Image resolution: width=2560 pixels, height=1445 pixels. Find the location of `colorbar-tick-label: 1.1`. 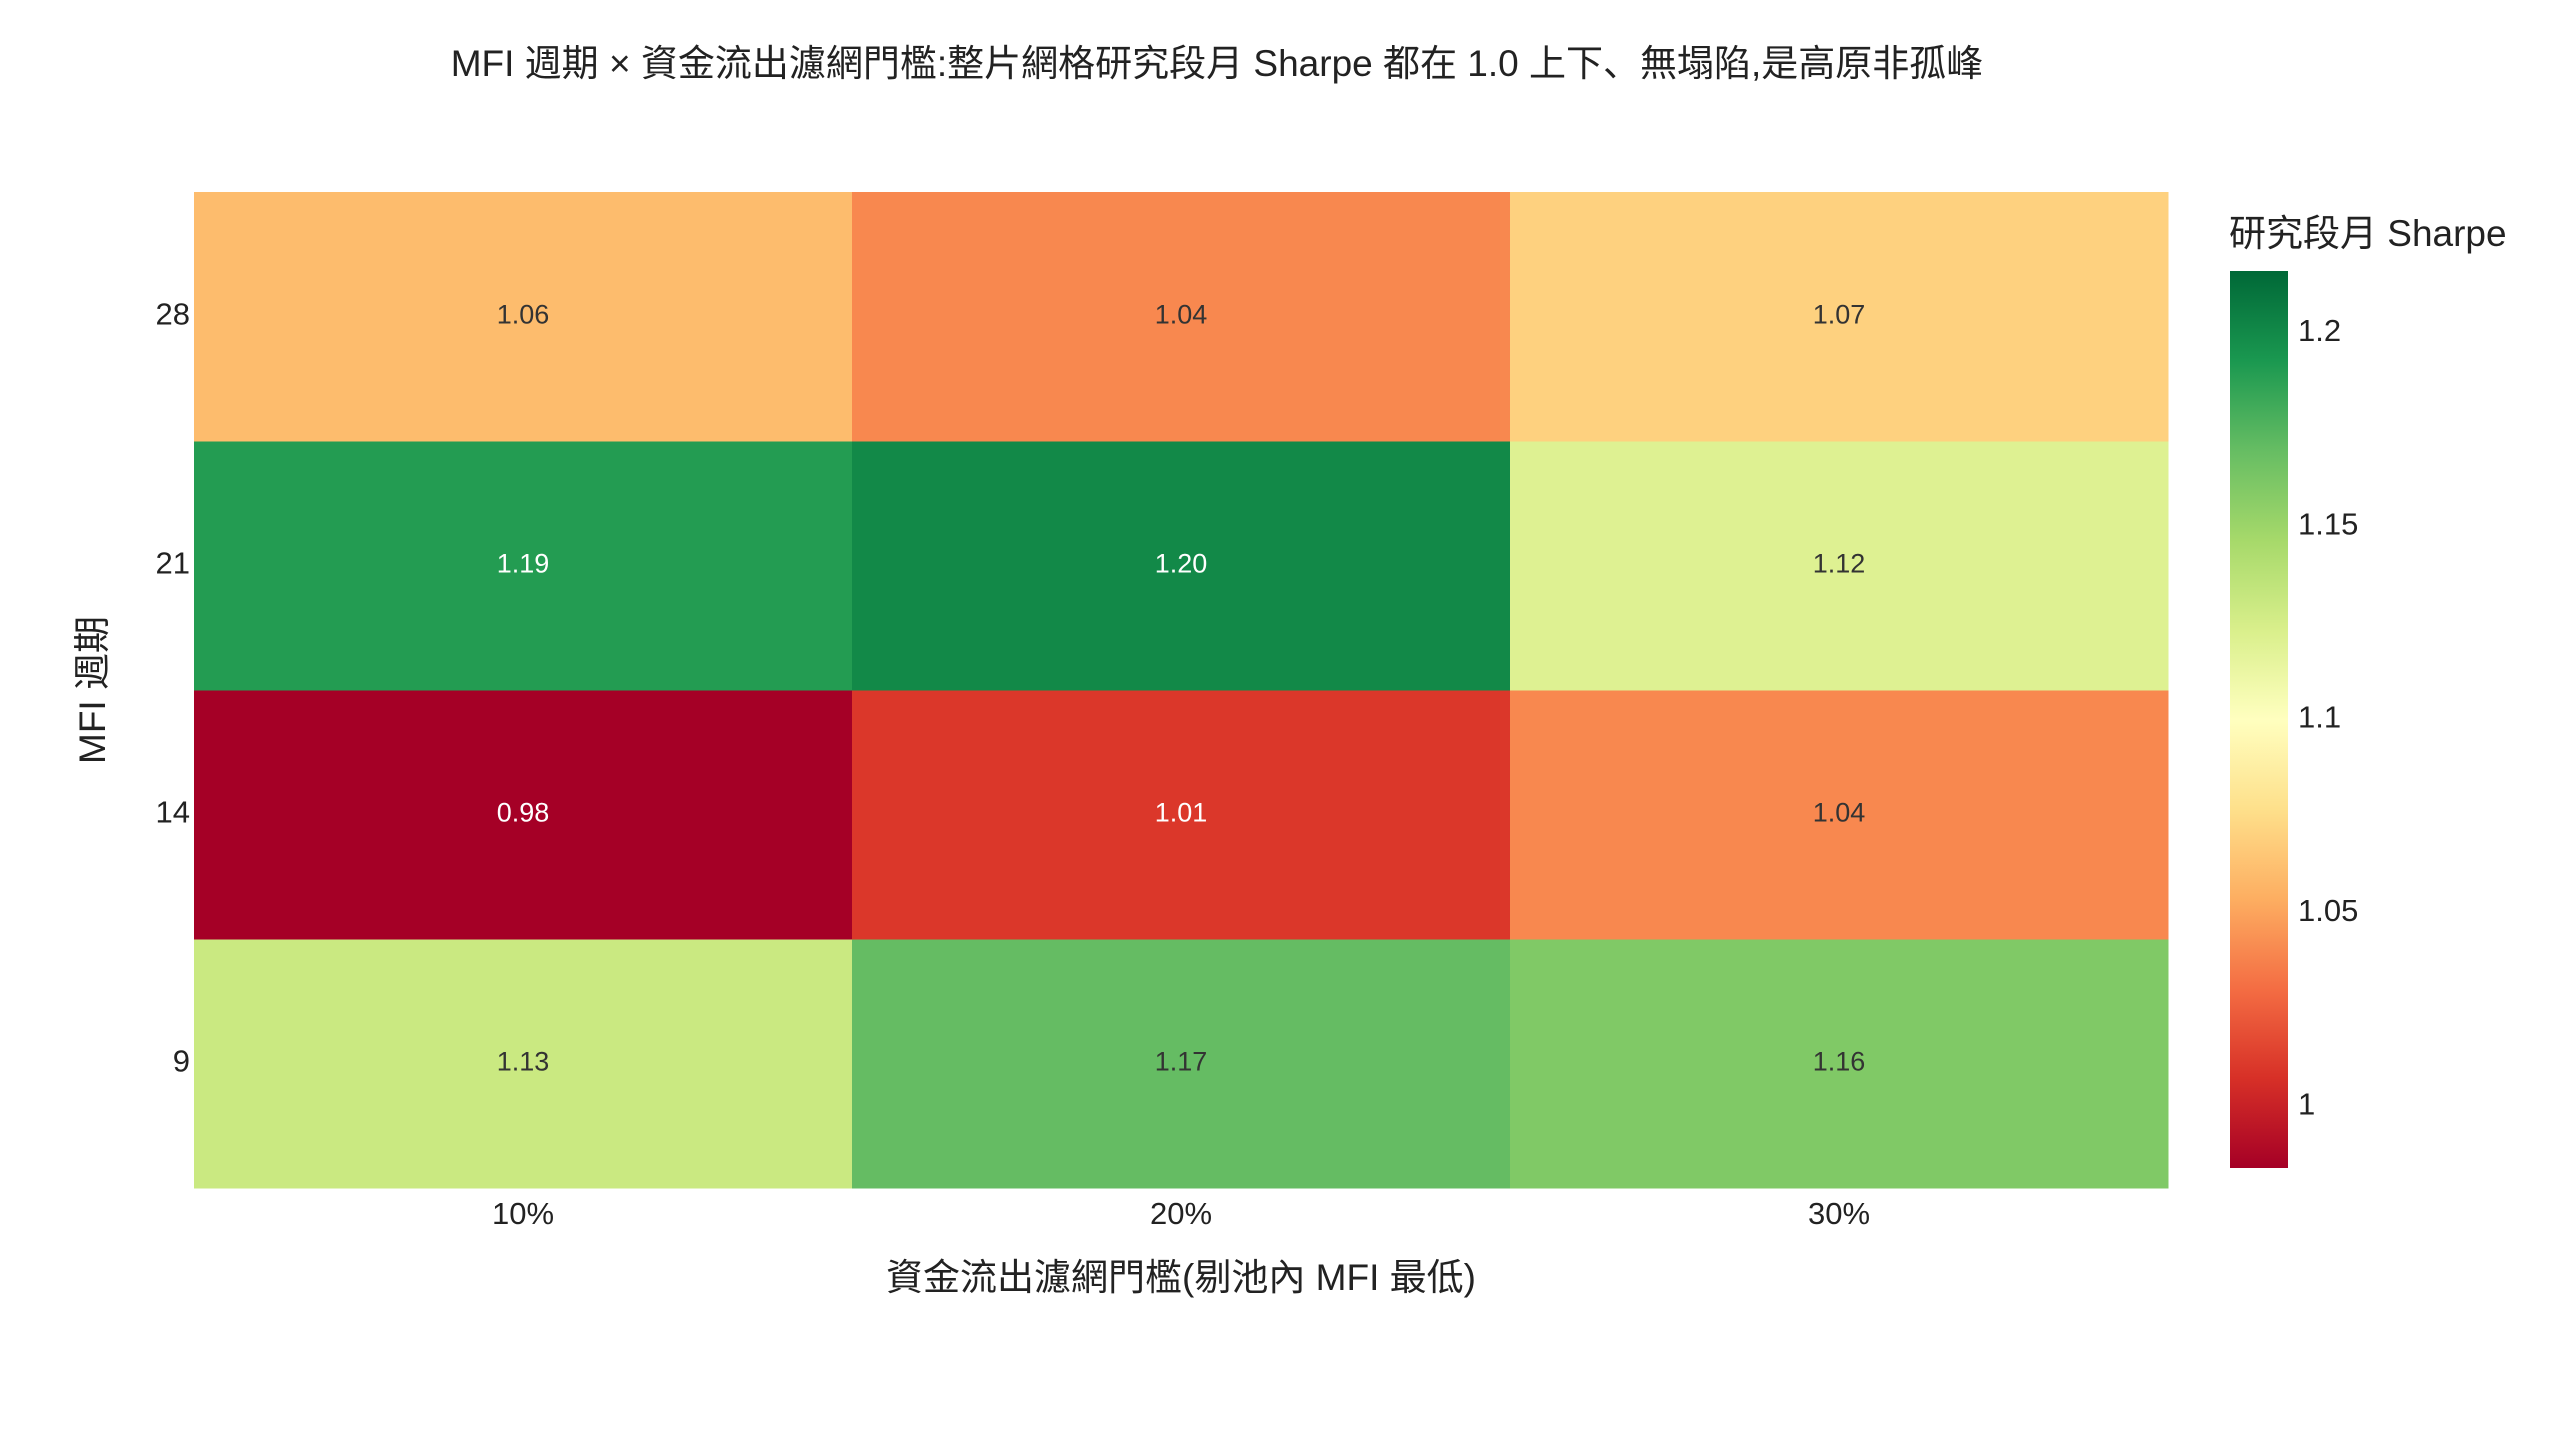

colorbar-tick-label: 1.1 is located at coordinates (2319, 717).